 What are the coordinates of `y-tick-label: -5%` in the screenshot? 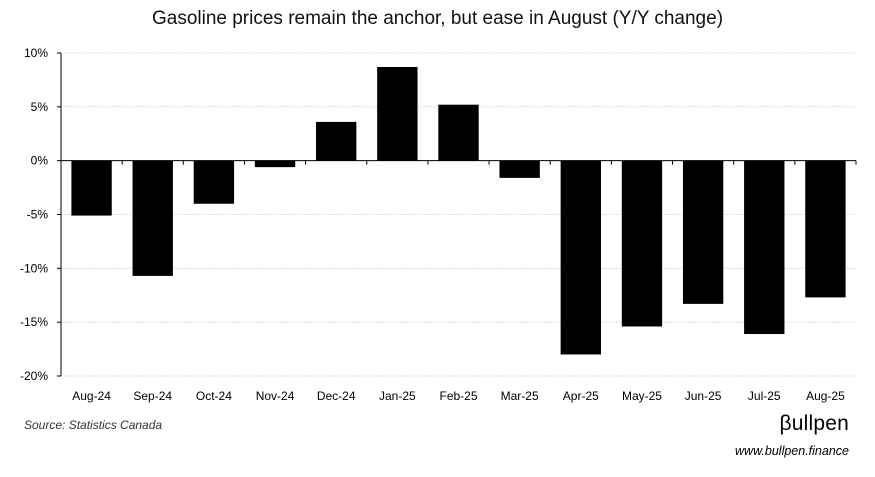 It's located at (38, 215).